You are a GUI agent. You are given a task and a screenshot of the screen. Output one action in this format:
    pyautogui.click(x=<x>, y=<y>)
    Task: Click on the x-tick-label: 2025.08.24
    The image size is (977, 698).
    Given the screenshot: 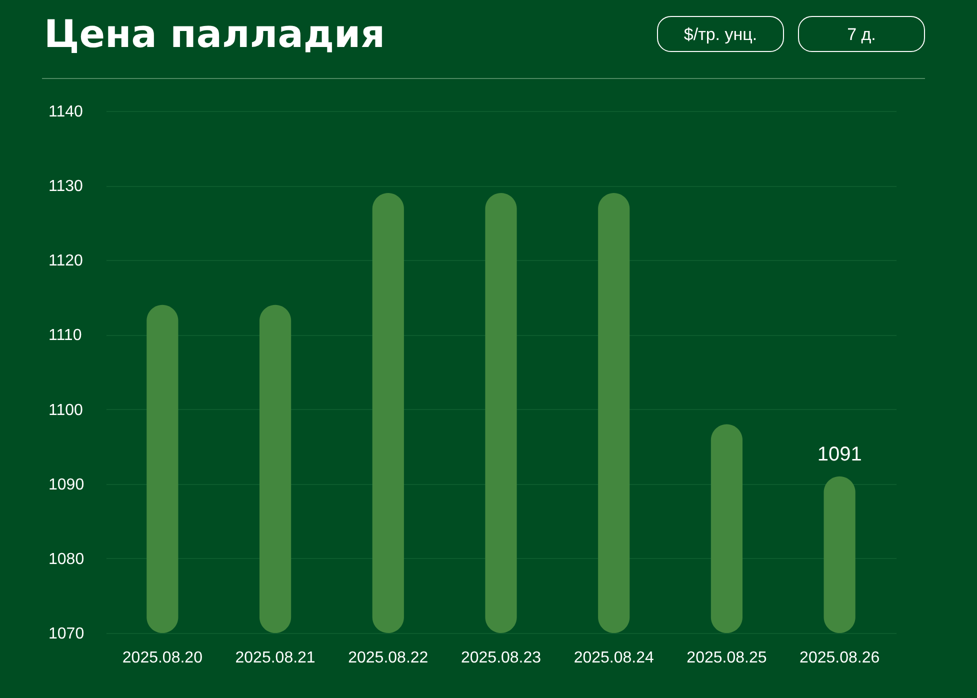 What is the action you would take?
    pyautogui.click(x=614, y=658)
    